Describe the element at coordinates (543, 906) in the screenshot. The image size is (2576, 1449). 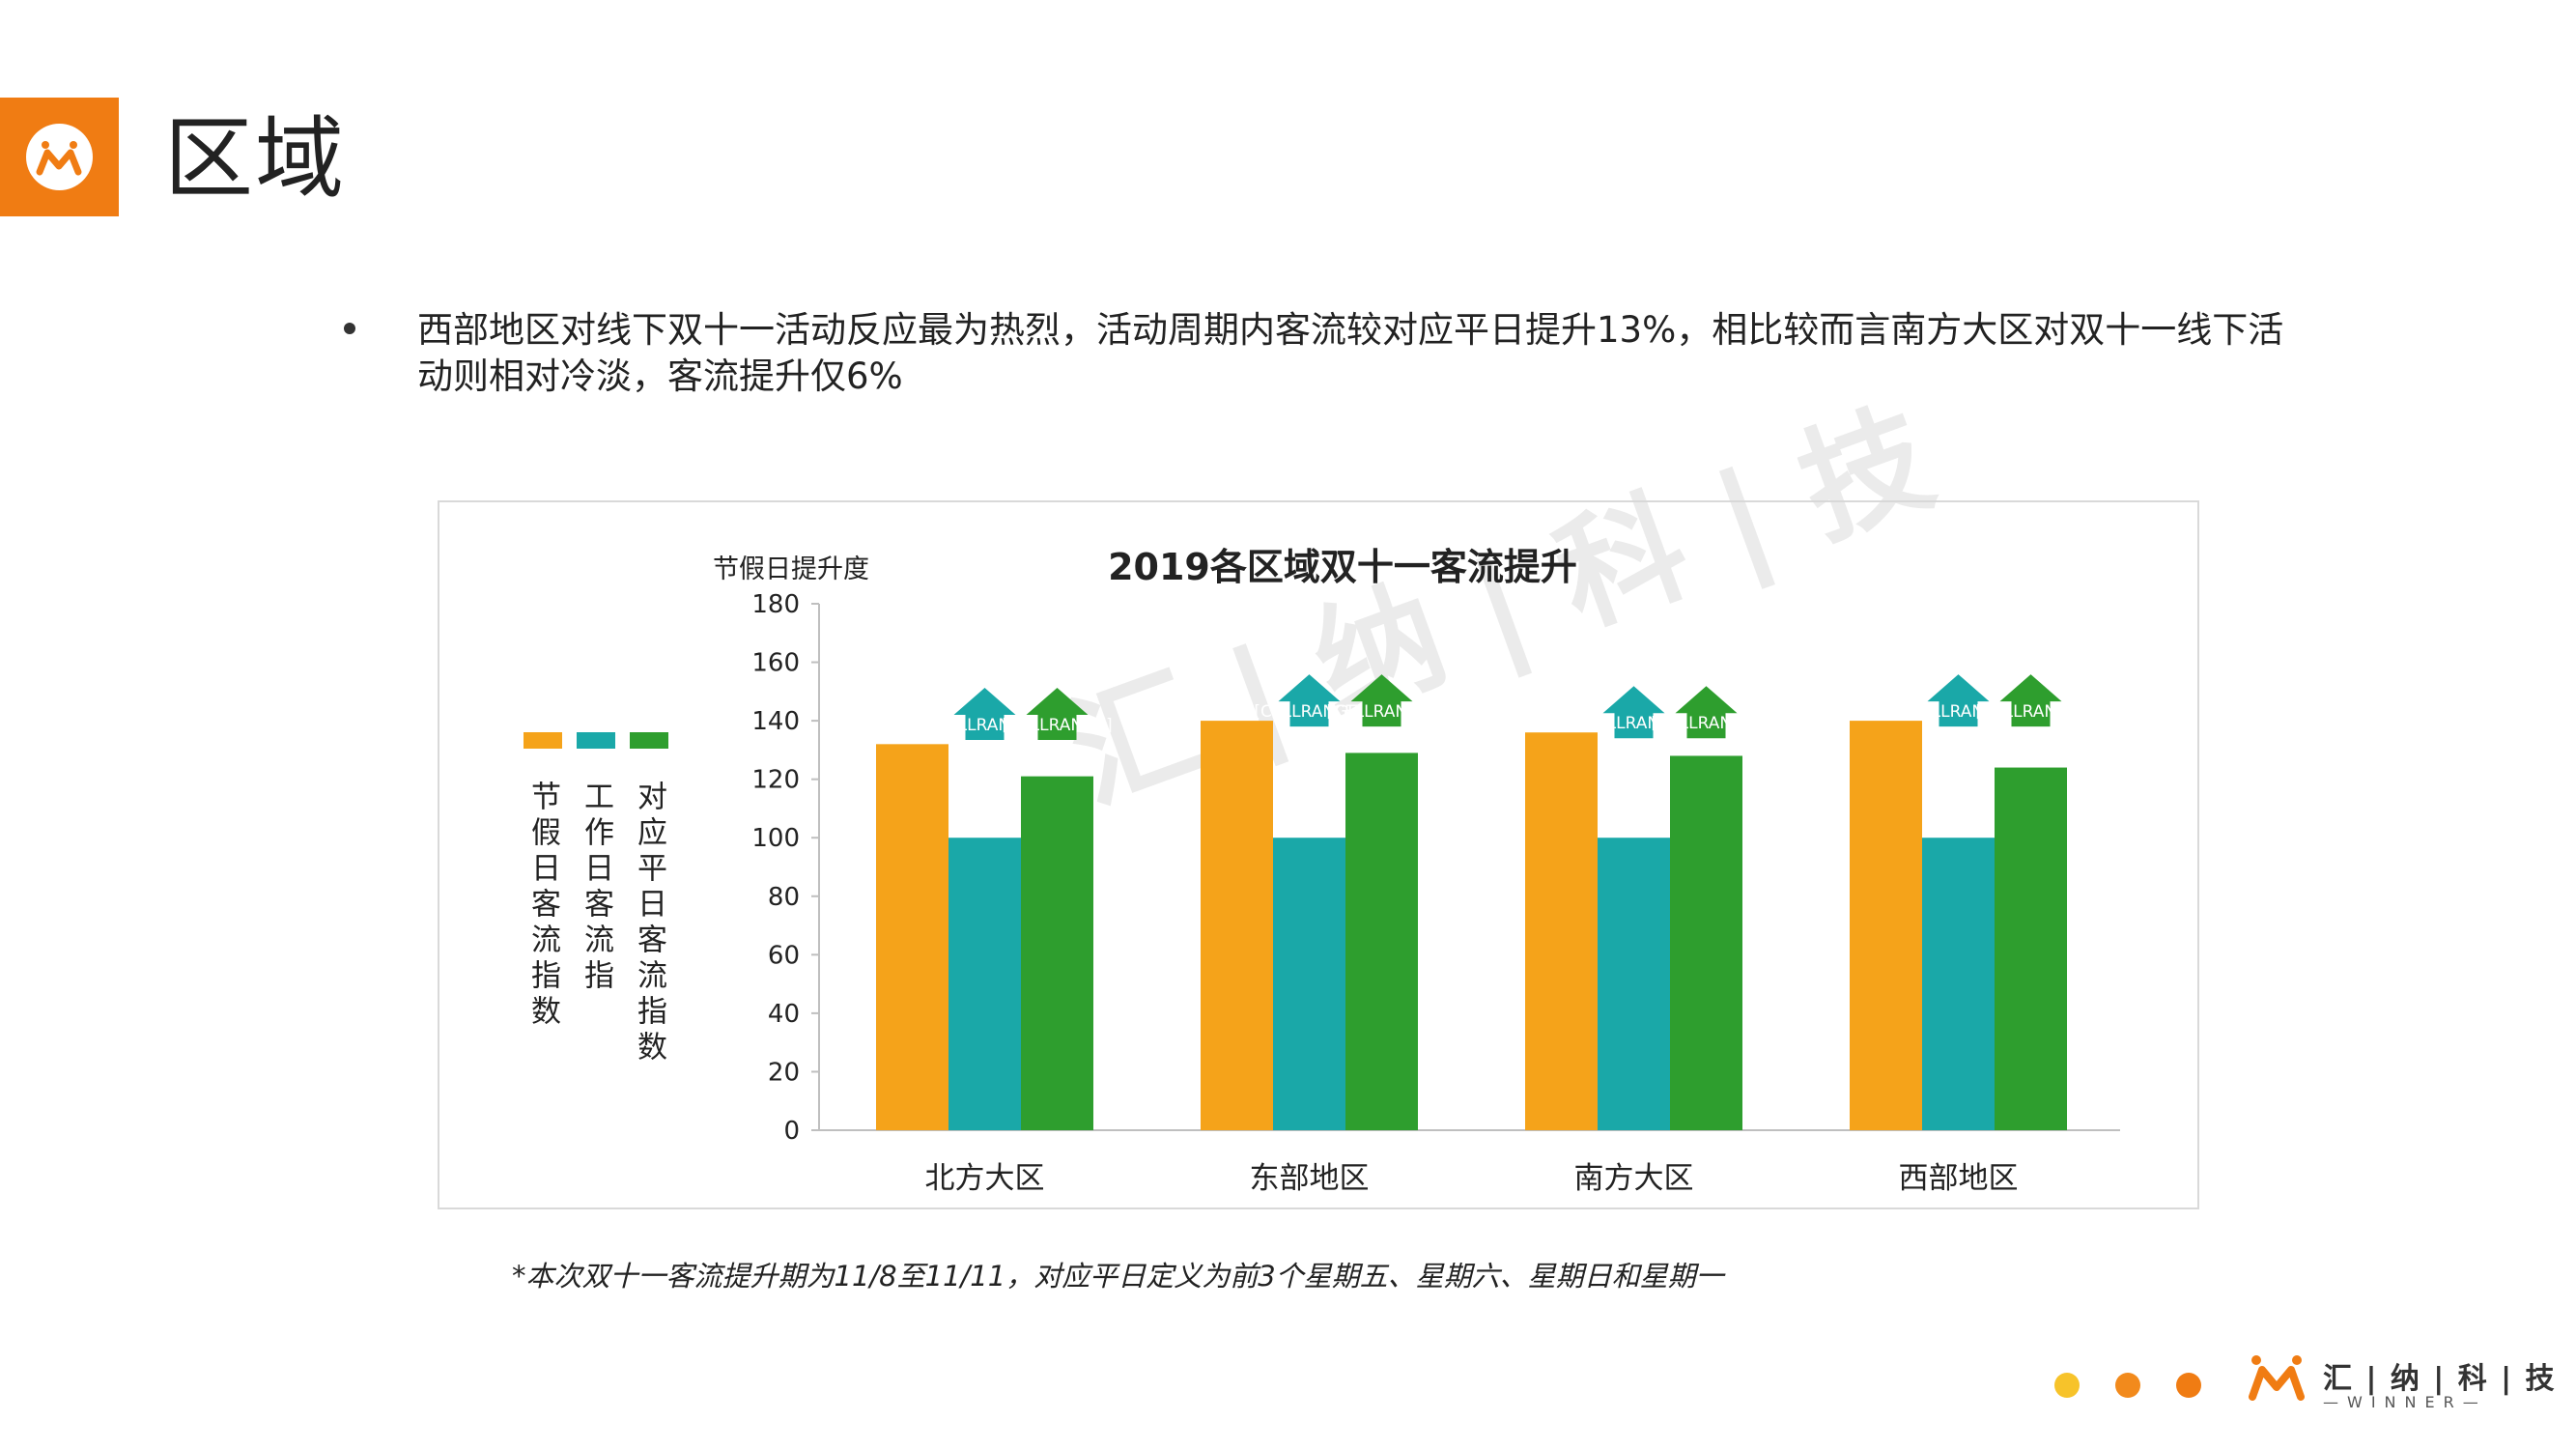
I see `legend-label-0: 节假日客流指数` at that location.